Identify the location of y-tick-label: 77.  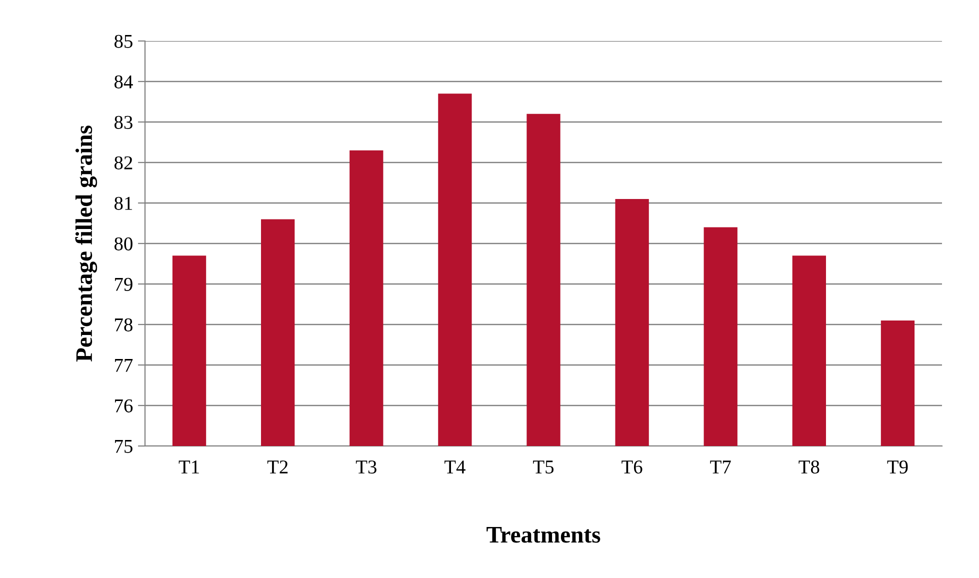
(124, 365).